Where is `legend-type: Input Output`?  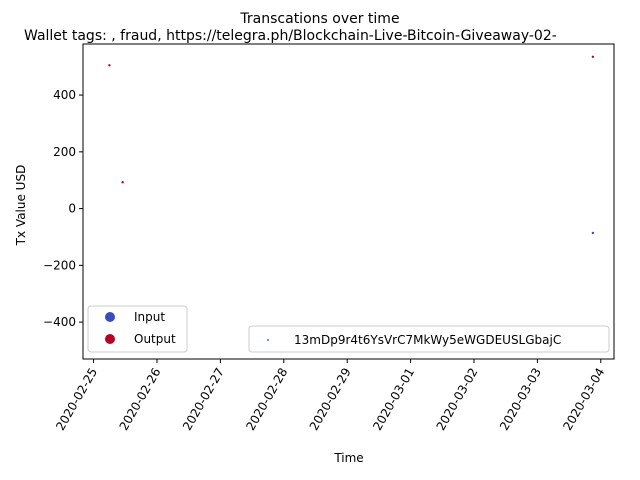
legend-type: Input Output is located at coordinates (137, 329).